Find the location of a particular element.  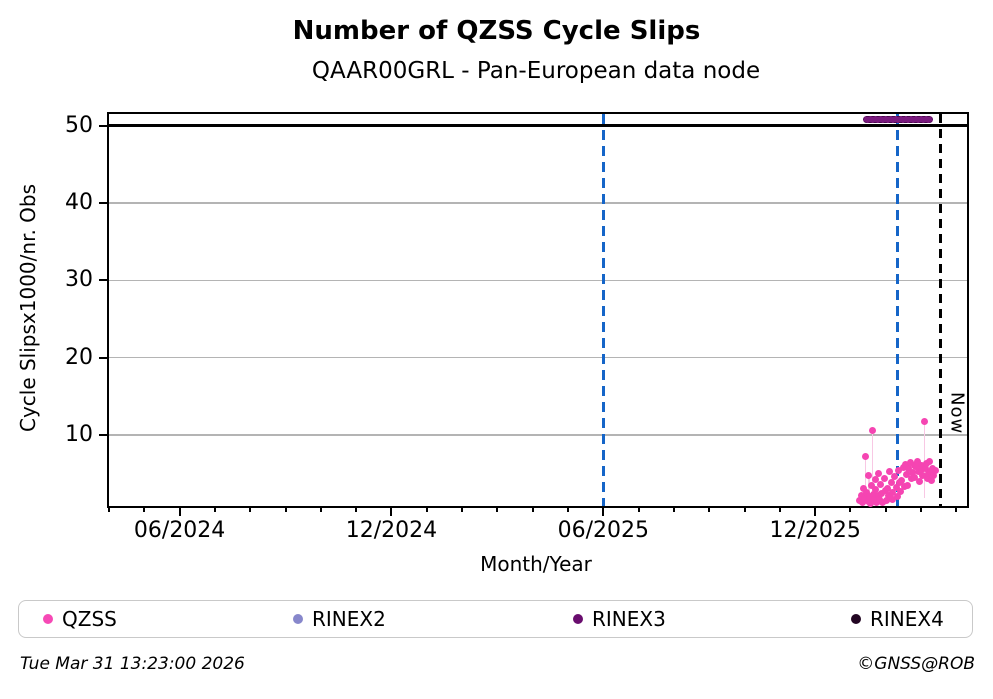

timestamp-text: Tue Mar 31 13:23:00 2026 is located at coordinates (132, 664).